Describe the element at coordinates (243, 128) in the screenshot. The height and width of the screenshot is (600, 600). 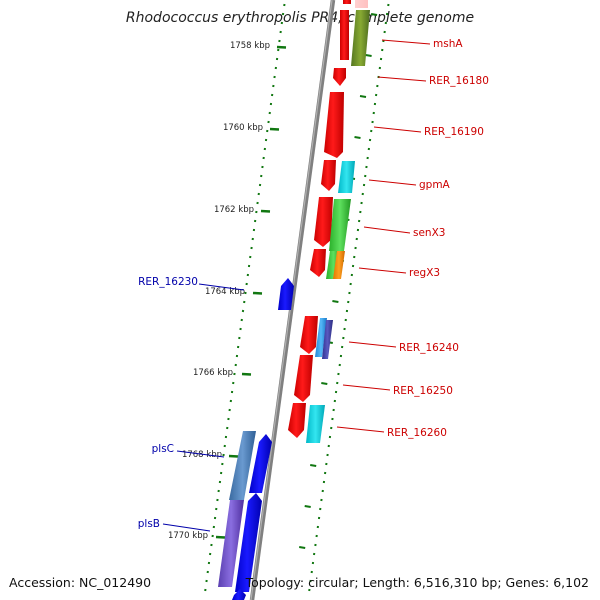
I see `ruler-label: 1760 kbp` at that location.